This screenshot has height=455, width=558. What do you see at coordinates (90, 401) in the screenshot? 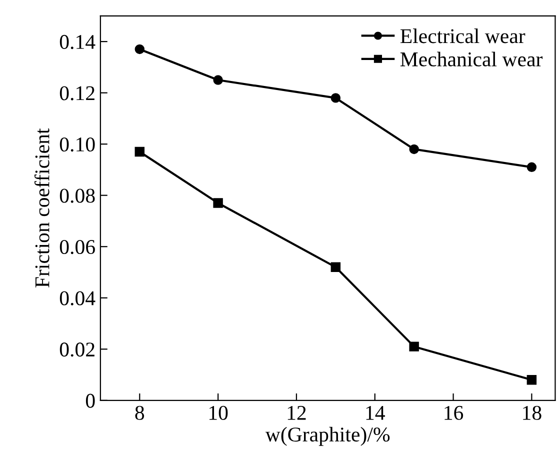
I see `y-tick-label: 0` at bounding box center [90, 401].